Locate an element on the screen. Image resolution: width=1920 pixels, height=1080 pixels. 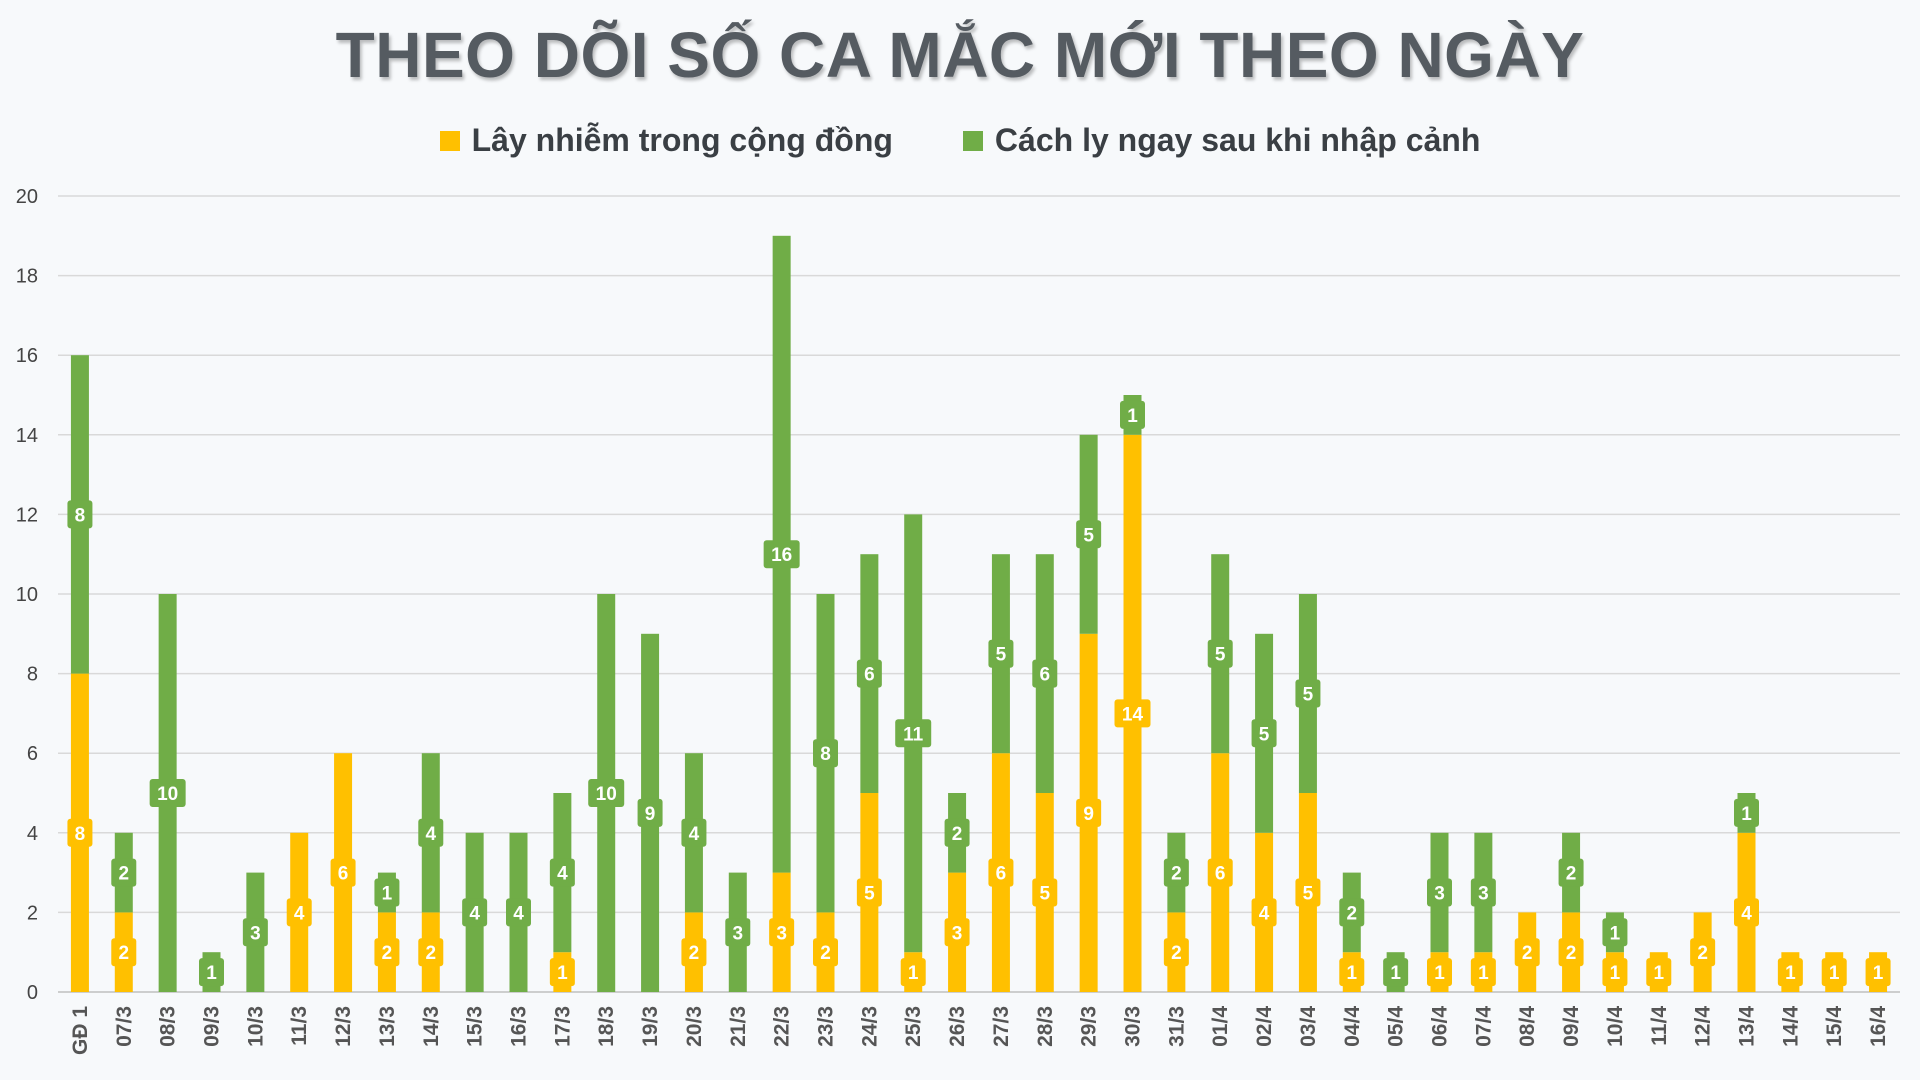
legend-swatch-community is located at coordinates (449, 140).